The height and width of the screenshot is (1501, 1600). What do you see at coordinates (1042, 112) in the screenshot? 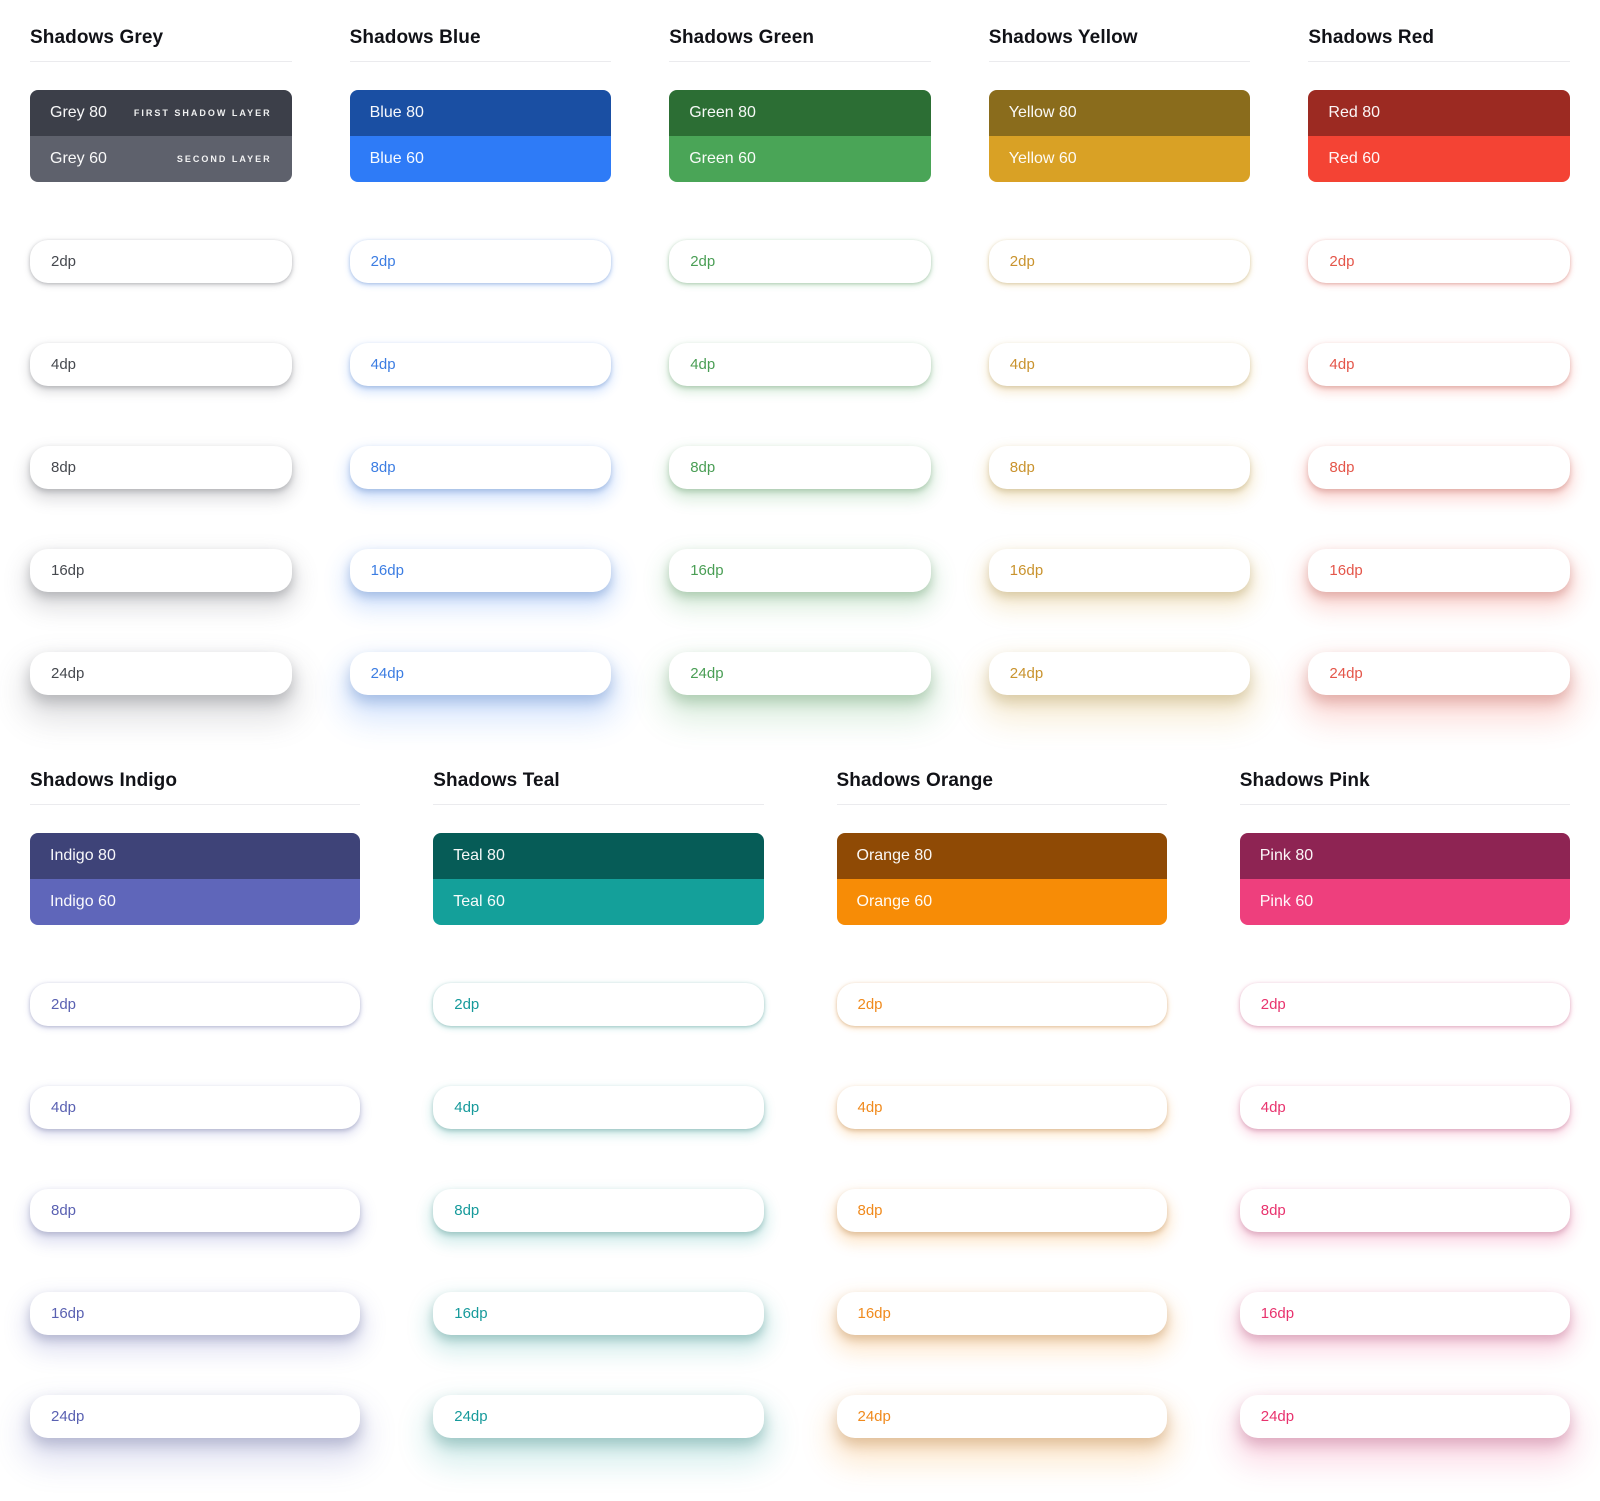
I see `swatch-label: Yellow 80` at bounding box center [1042, 112].